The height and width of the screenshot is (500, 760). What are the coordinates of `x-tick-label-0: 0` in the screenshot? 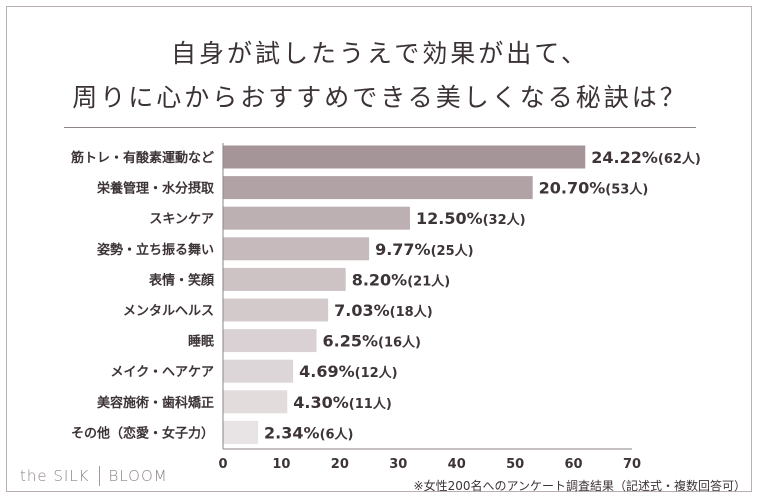 It's located at (222, 464).